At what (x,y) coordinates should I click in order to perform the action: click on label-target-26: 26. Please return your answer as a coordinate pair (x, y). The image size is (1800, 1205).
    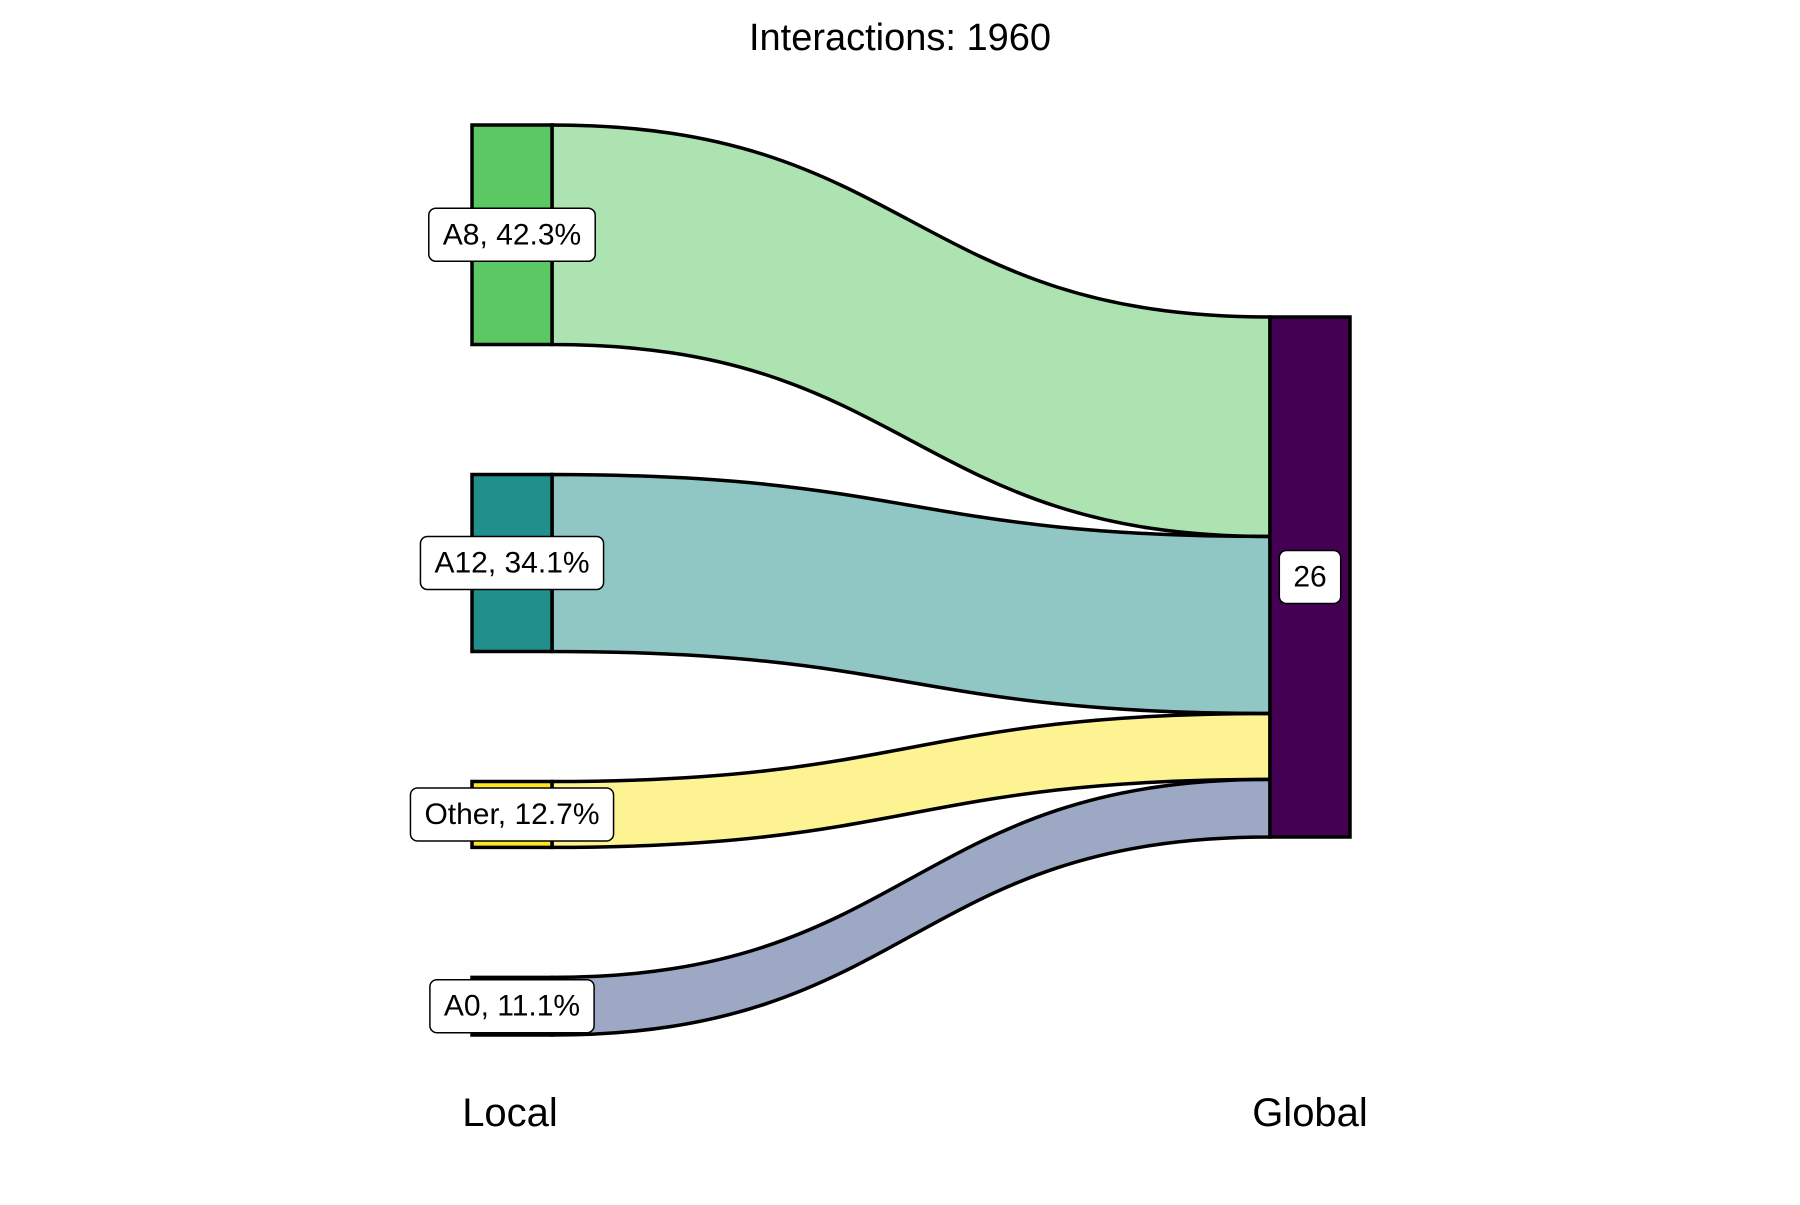
    Looking at the image, I should click on (1310, 577).